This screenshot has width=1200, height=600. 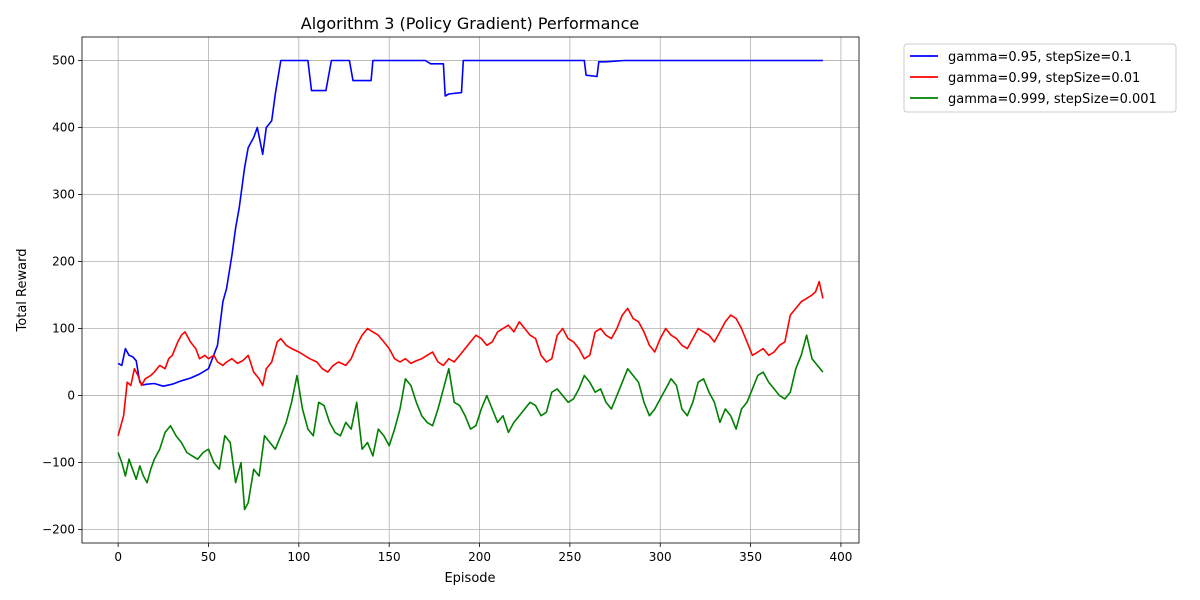 I want to click on y-tick-label: −100, so click(x=58, y=463).